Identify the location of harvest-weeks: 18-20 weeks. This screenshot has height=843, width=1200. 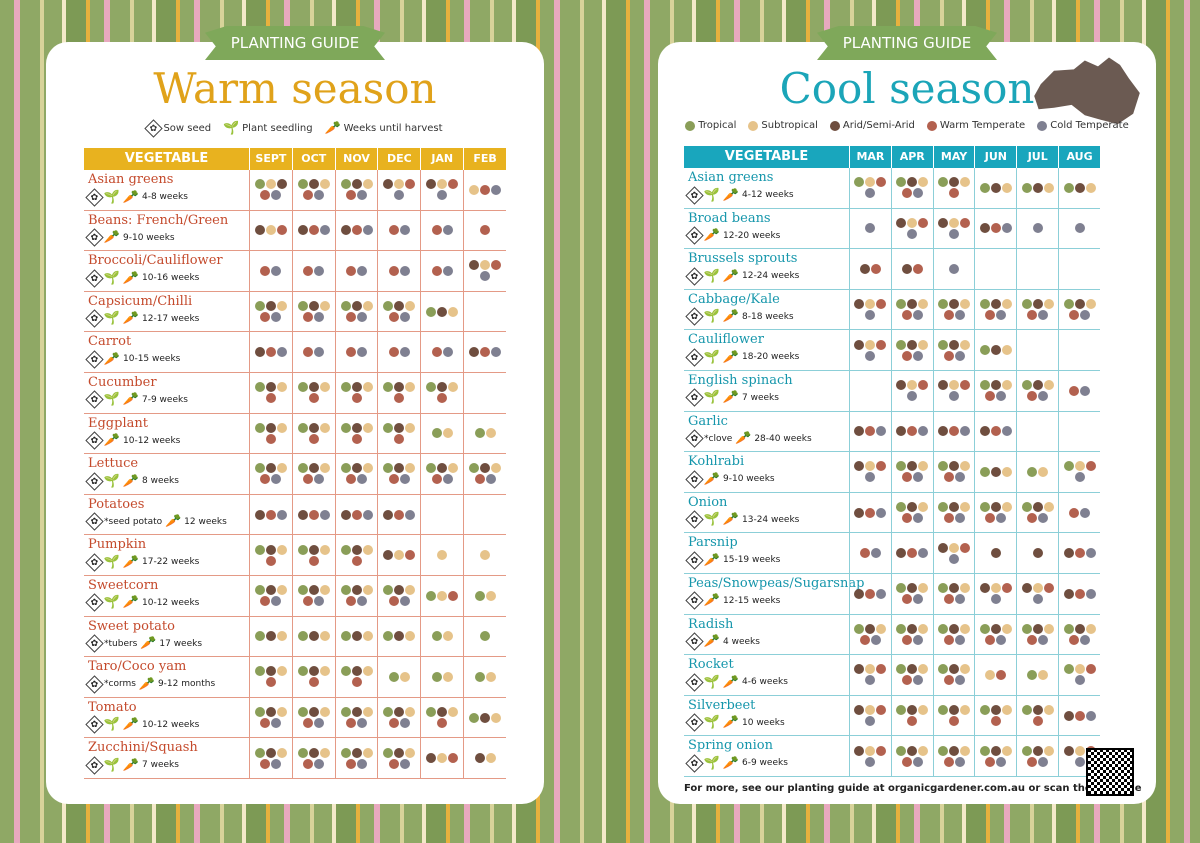
(771, 357).